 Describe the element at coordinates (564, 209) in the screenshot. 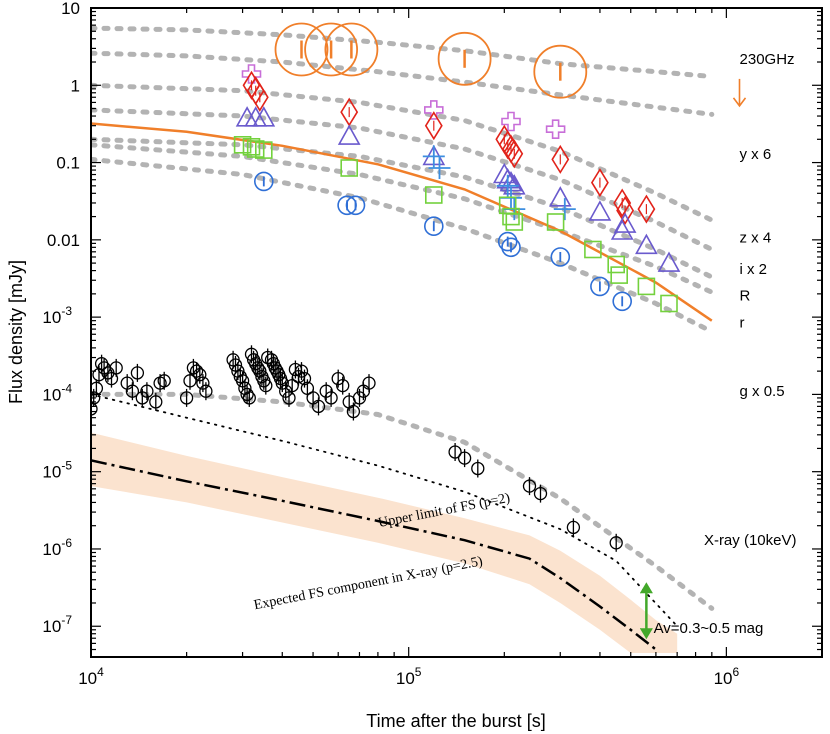

I see `data-point-plus` at that location.